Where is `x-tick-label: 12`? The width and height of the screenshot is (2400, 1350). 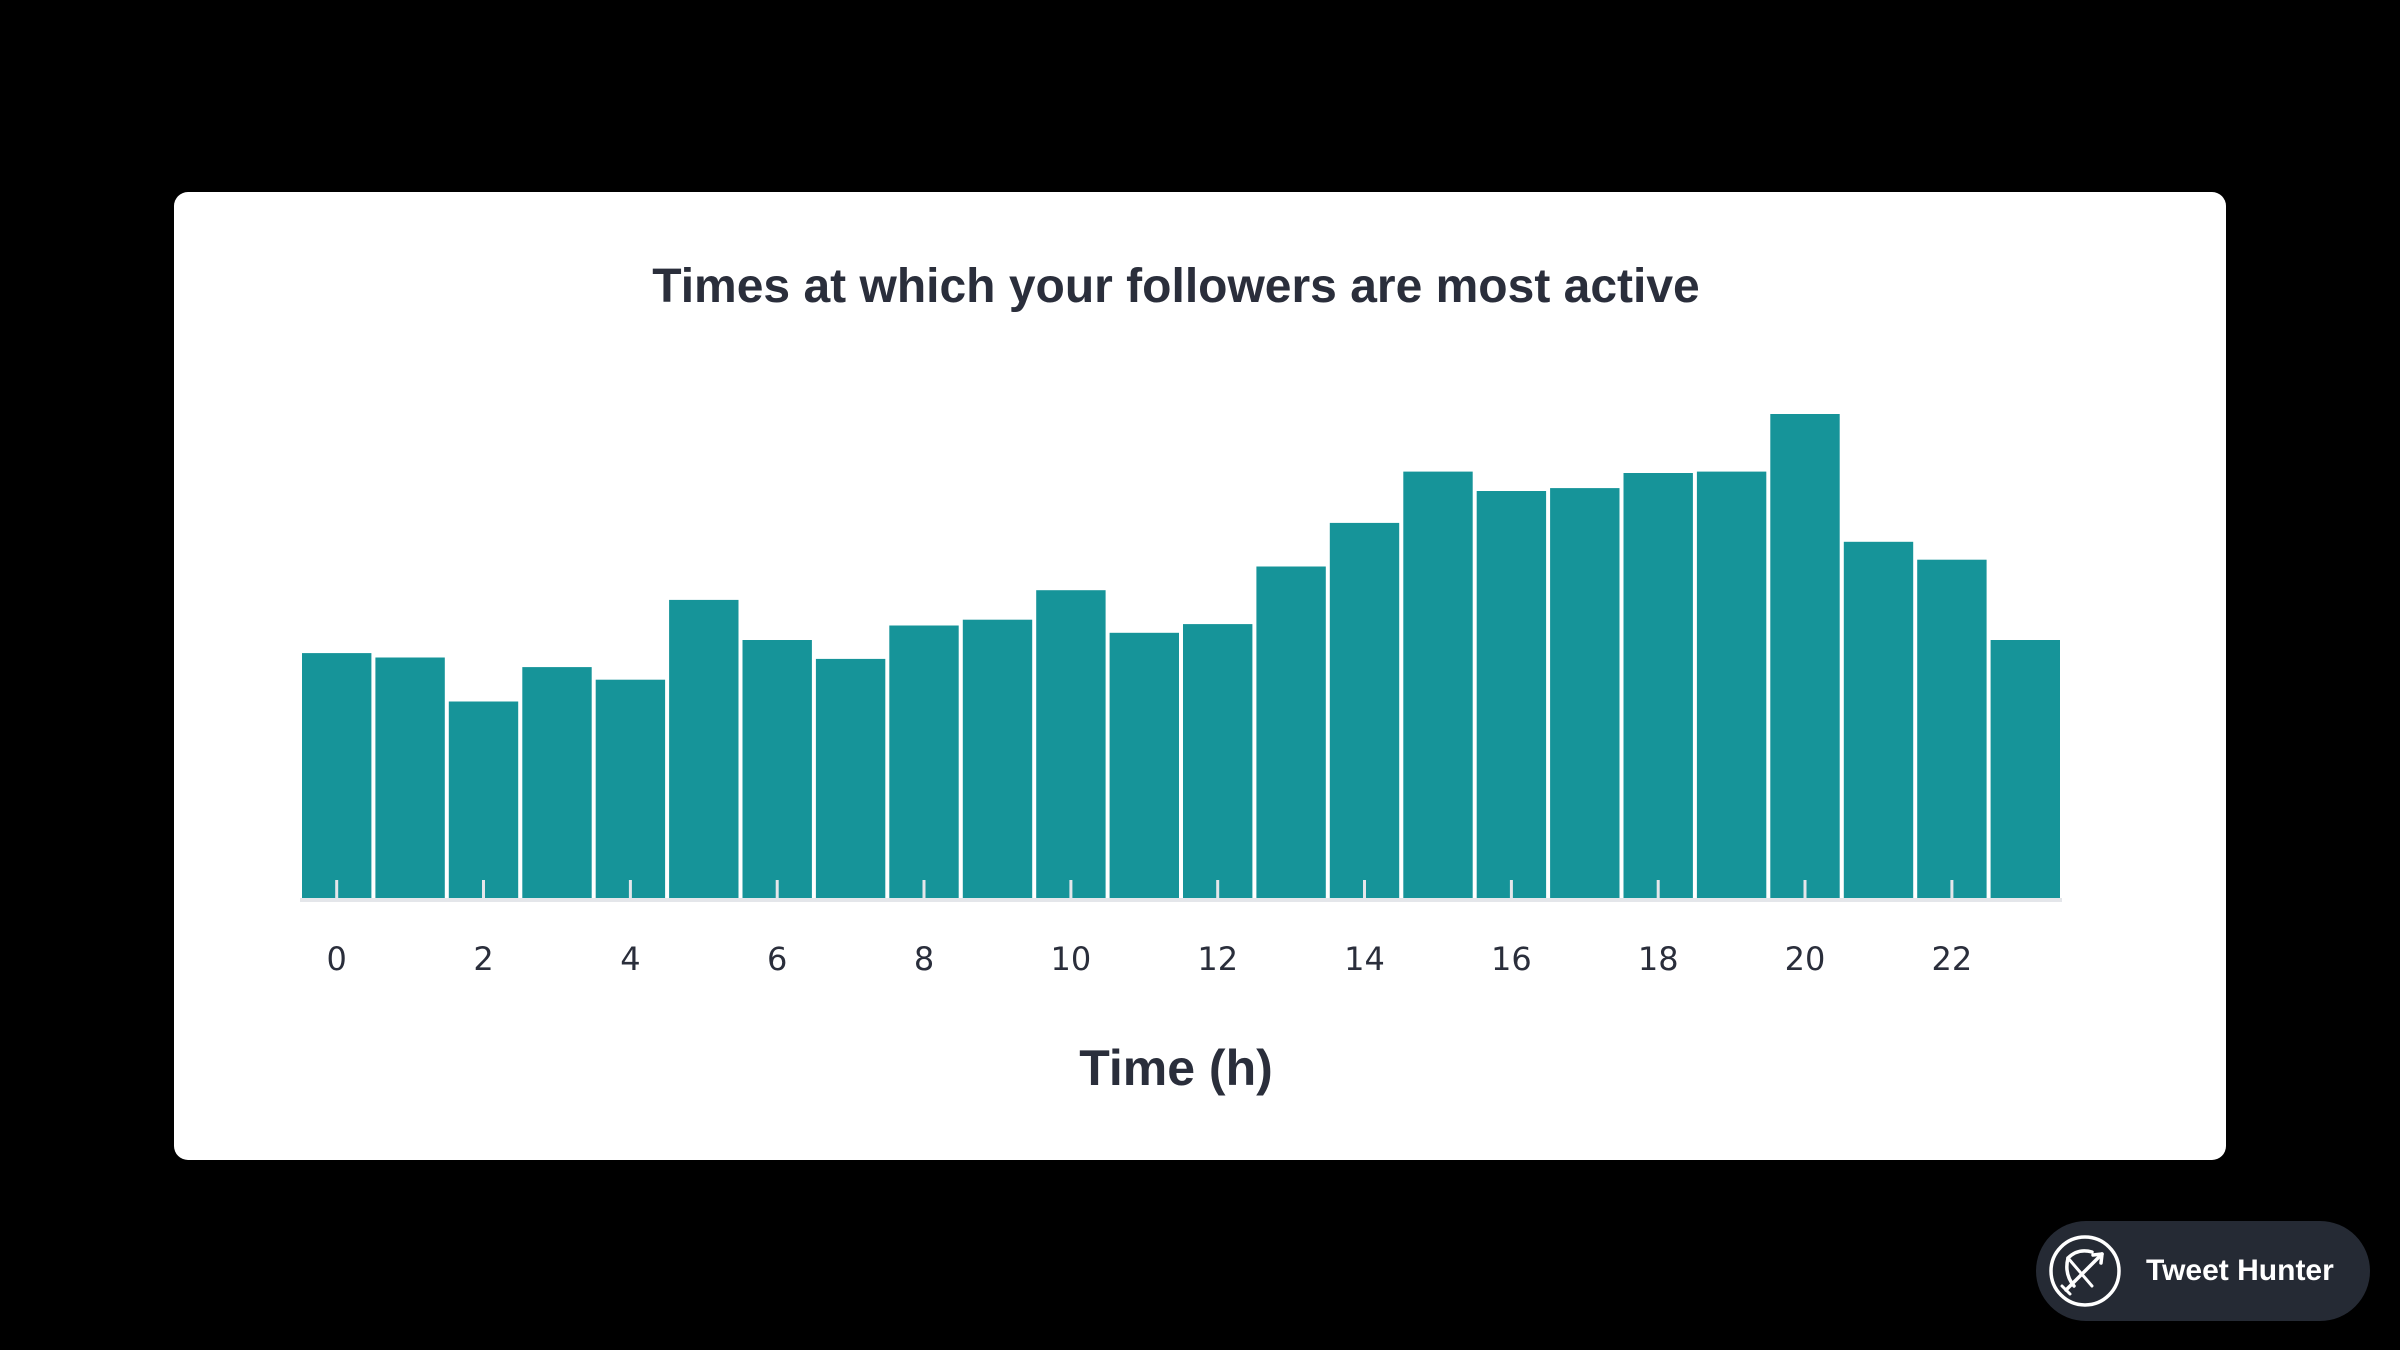
x-tick-label: 12 is located at coordinates (1217, 959).